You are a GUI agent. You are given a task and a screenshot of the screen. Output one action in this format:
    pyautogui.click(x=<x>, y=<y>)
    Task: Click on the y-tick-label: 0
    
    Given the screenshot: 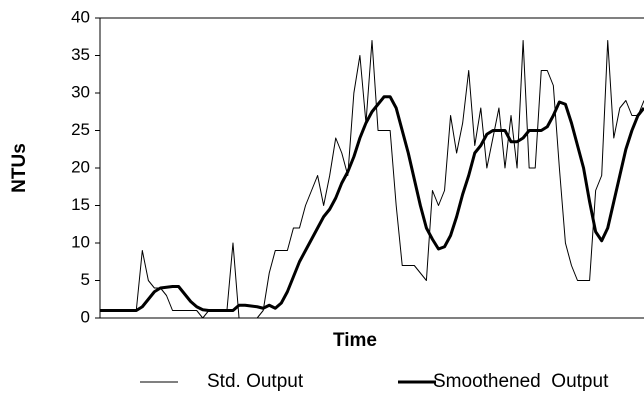 What is the action you would take?
    pyautogui.click(x=85, y=316)
    